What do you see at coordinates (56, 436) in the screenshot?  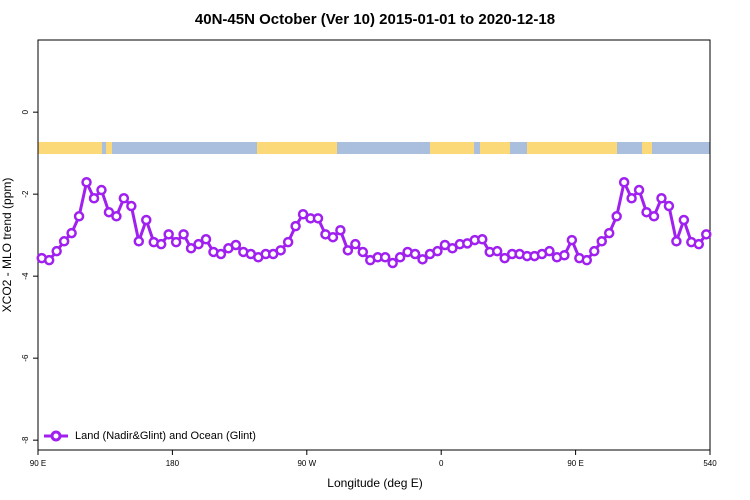 I see `legend-marker` at bounding box center [56, 436].